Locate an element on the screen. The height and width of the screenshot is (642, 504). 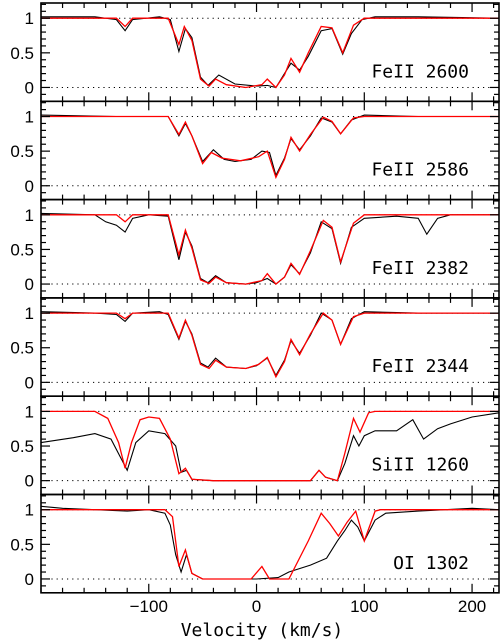
observed-spectrum-line is located at coordinates (270, 542).